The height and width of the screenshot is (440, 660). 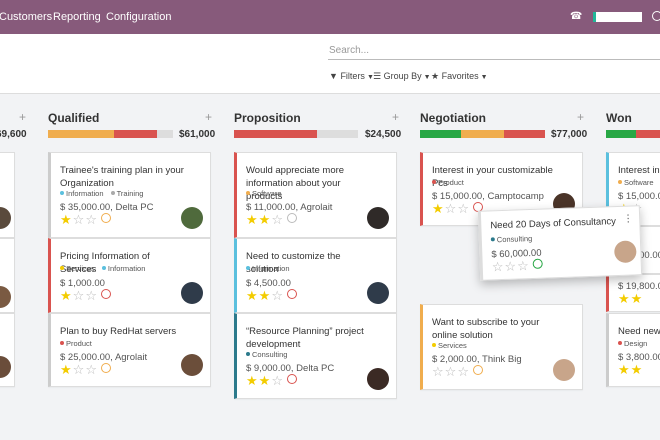 I want to click on kebab-menu-icon: ⋮, so click(x=628, y=219).